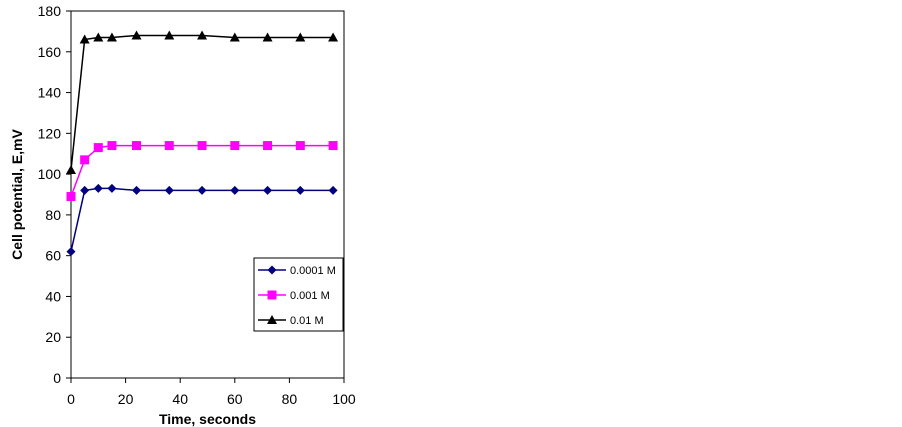  Describe the element at coordinates (180, 399) in the screenshot. I see `x-tick-label: 40` at that location.